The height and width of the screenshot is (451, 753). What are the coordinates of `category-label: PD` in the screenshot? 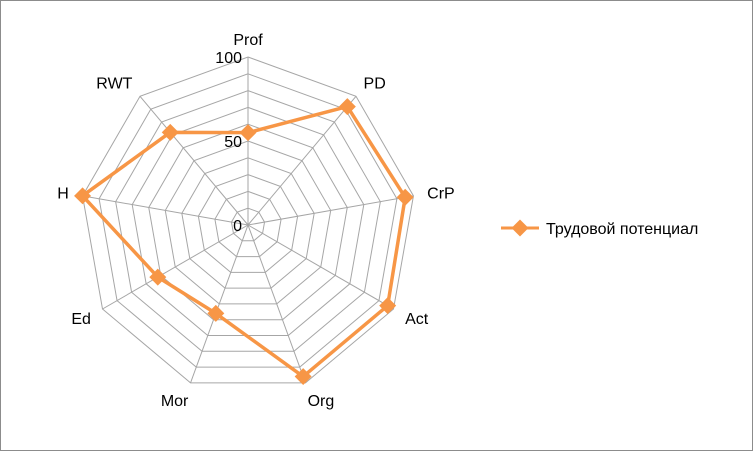 It's located at (375, 84).